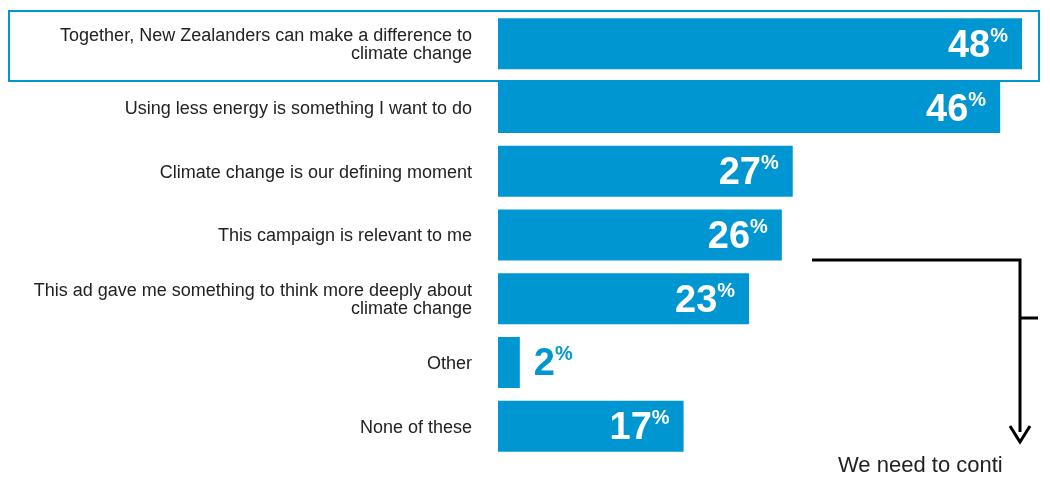 The image size is (1050, 490). Describe the element at coordinates (738, 235) in the screenshot. I see `data-label: 26$^{%}$` at that location.